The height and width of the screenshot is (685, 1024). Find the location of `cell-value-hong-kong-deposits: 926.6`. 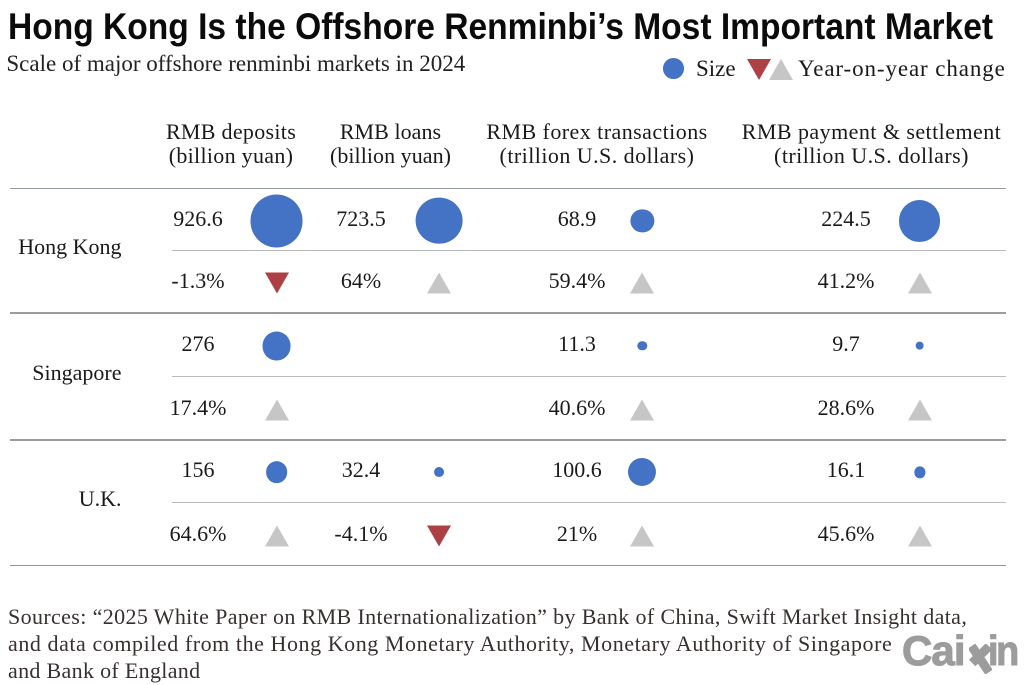

cell-value-hong-kong-deposits: 926.6 is located at coordinates (198, 218).